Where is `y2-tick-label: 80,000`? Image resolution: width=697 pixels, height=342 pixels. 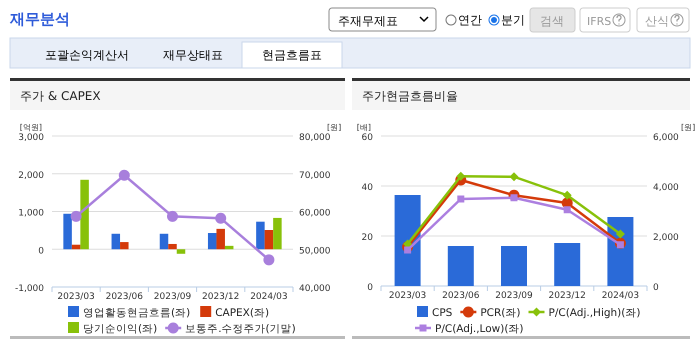
y2-tick-label: 80,000 is located at coordinates (315, 138).